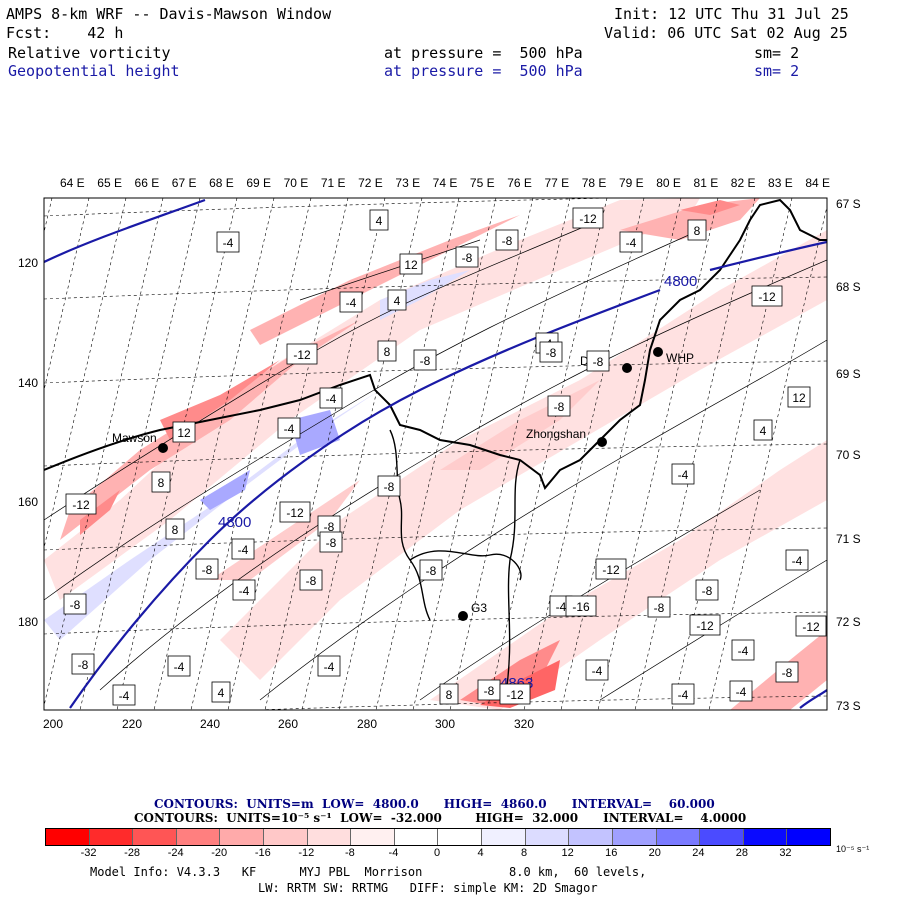  I want to click on latitude-label: 67 S, so click(848, 204).